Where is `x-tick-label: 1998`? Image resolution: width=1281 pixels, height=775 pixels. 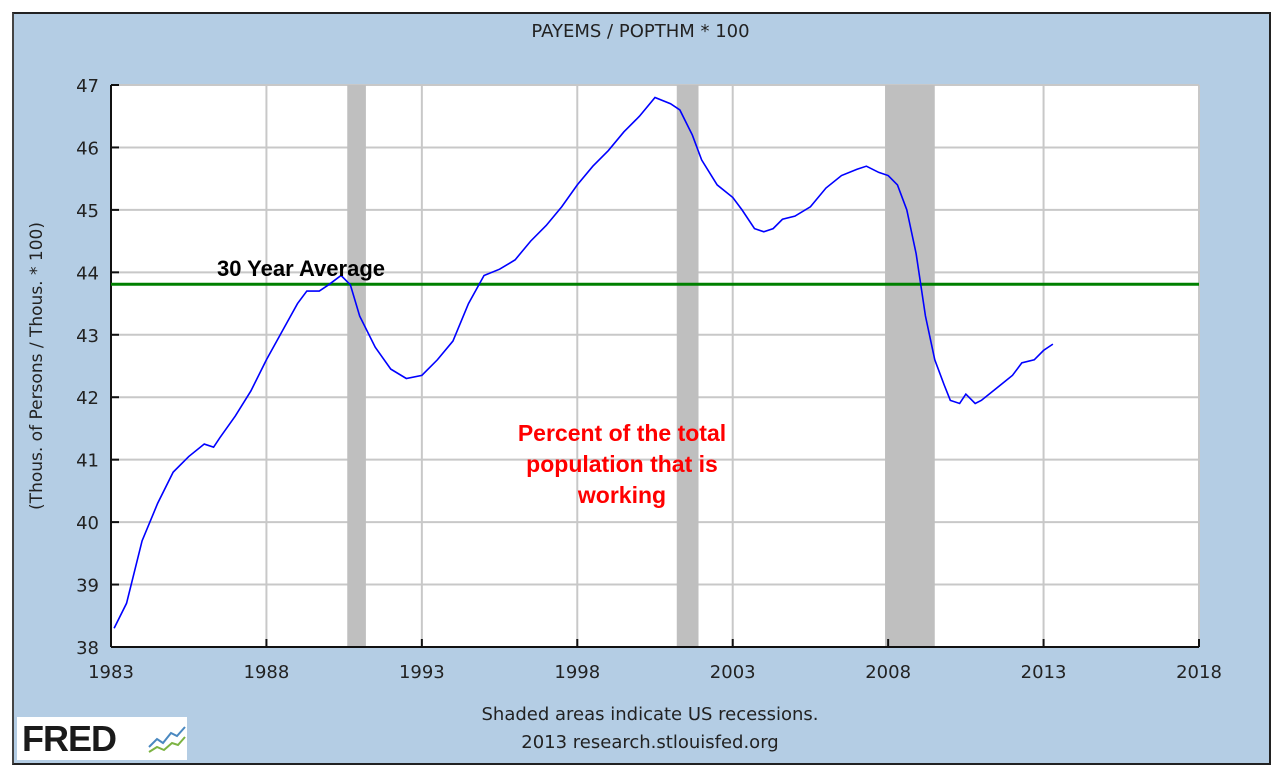 x-tick-label: 1998 is located at coordinates (577, 672).